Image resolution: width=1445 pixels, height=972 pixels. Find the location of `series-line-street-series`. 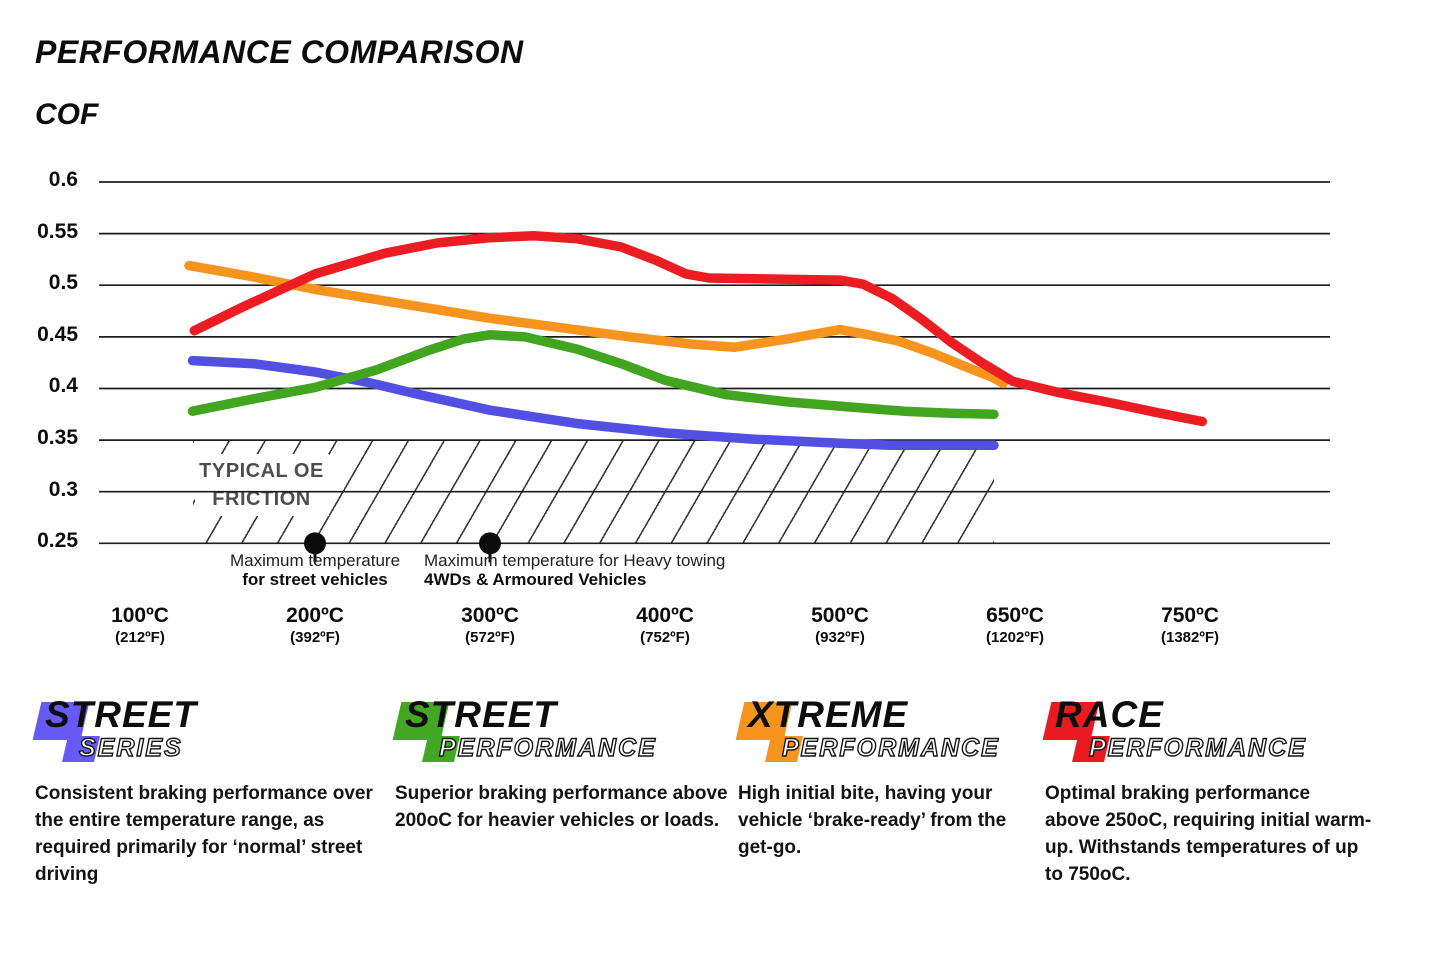

series-line-street-series is located at coordinates (593, 403).